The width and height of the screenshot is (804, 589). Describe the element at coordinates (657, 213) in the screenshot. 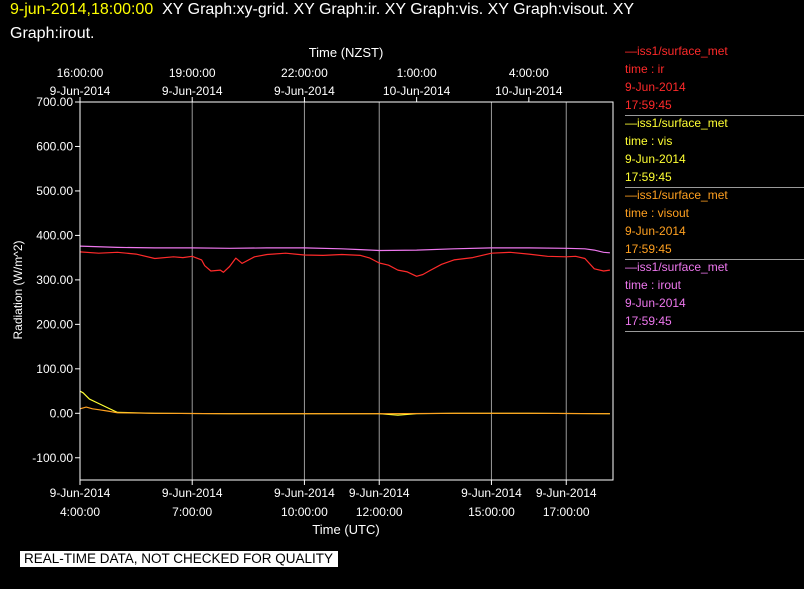

I see `legend-field: time : visout` at that location.